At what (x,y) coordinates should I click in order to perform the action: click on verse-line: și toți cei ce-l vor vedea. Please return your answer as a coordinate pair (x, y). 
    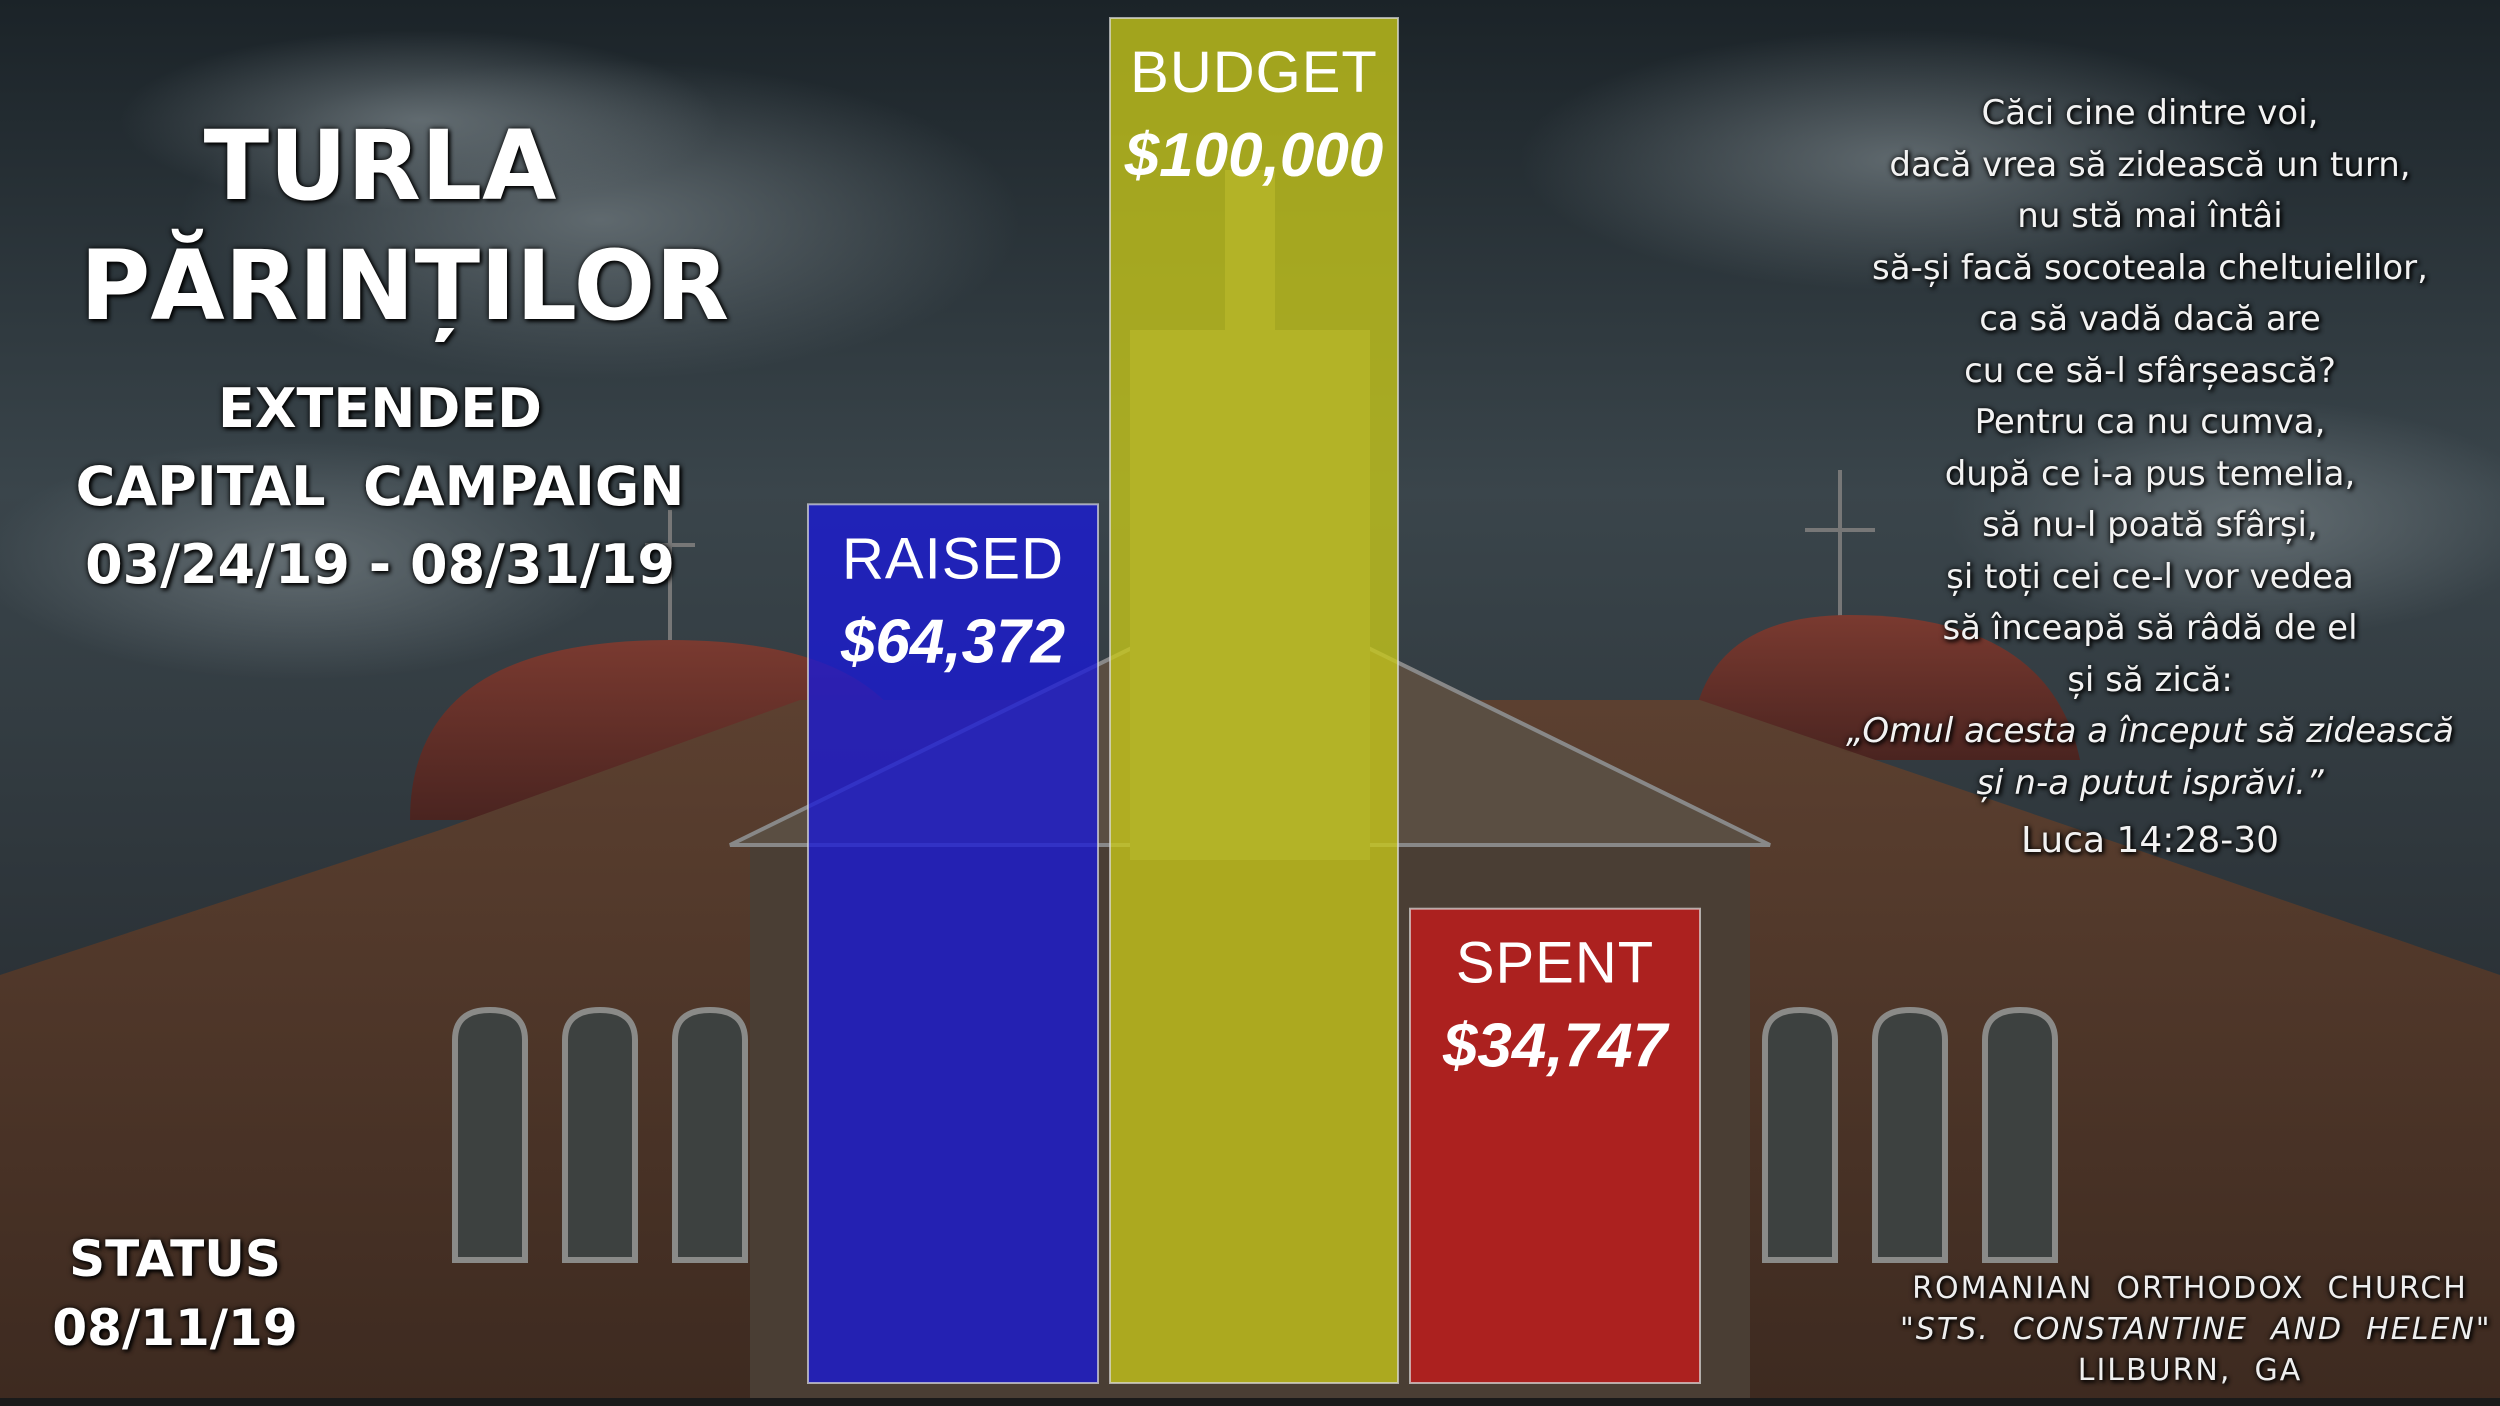
    Looking at the image, I should click on (2150, 576).